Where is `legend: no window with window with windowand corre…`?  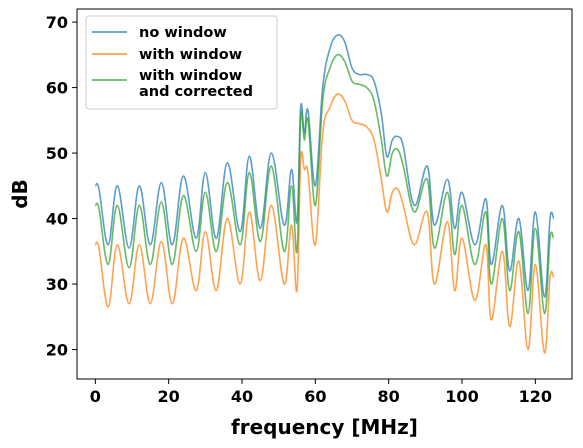
legend: no window with window with windowand corre… is located at coordinates (181, 62).